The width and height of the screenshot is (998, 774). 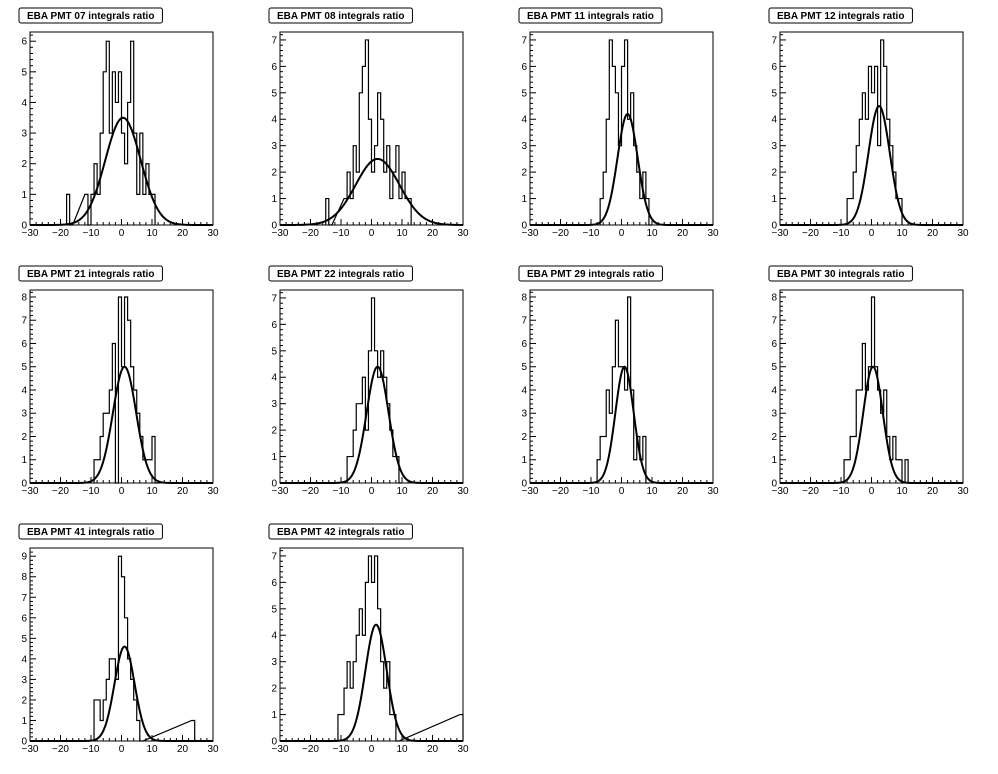 What do you see at coordinates (590, 274) in the screenshot?
I see `panel-title: EBA PMT 29 integrals ratio` at bounding box center [590, 274].